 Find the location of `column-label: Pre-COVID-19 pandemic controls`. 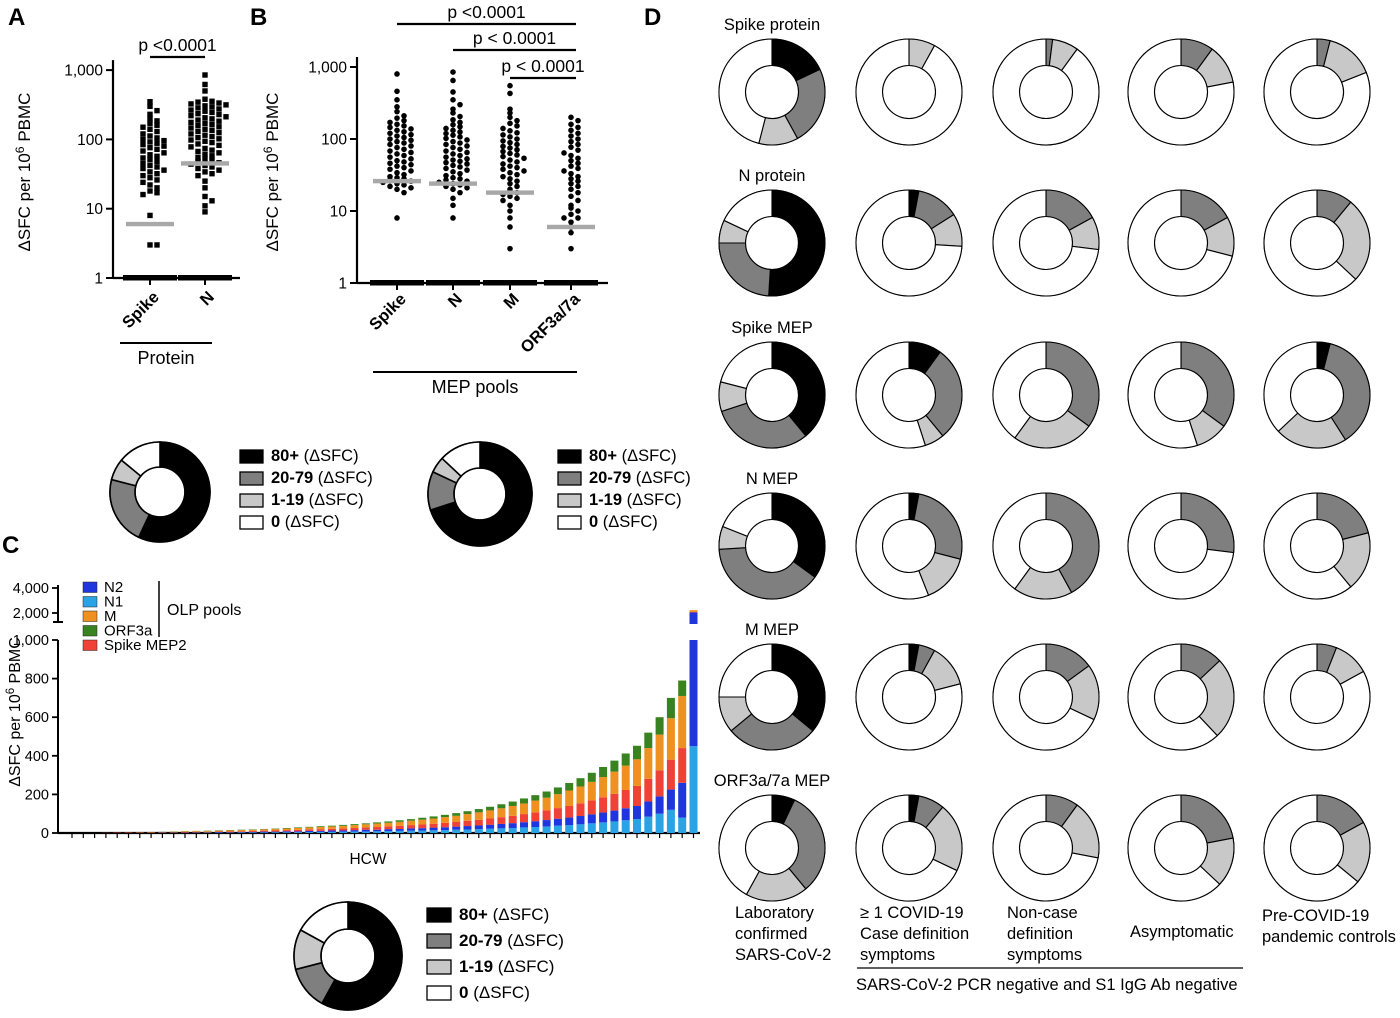

column-label: Pre-COVID-19 pandemic controls is located at coordinates (1329, 926).